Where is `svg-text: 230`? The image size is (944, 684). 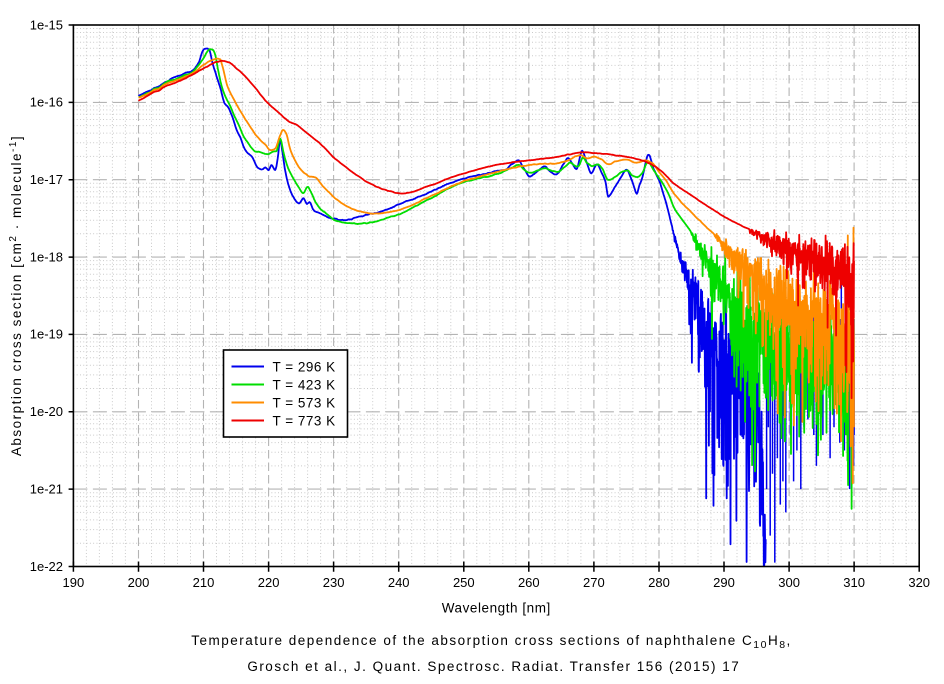 svg-text: 230 is located at coordinates (334, 582).